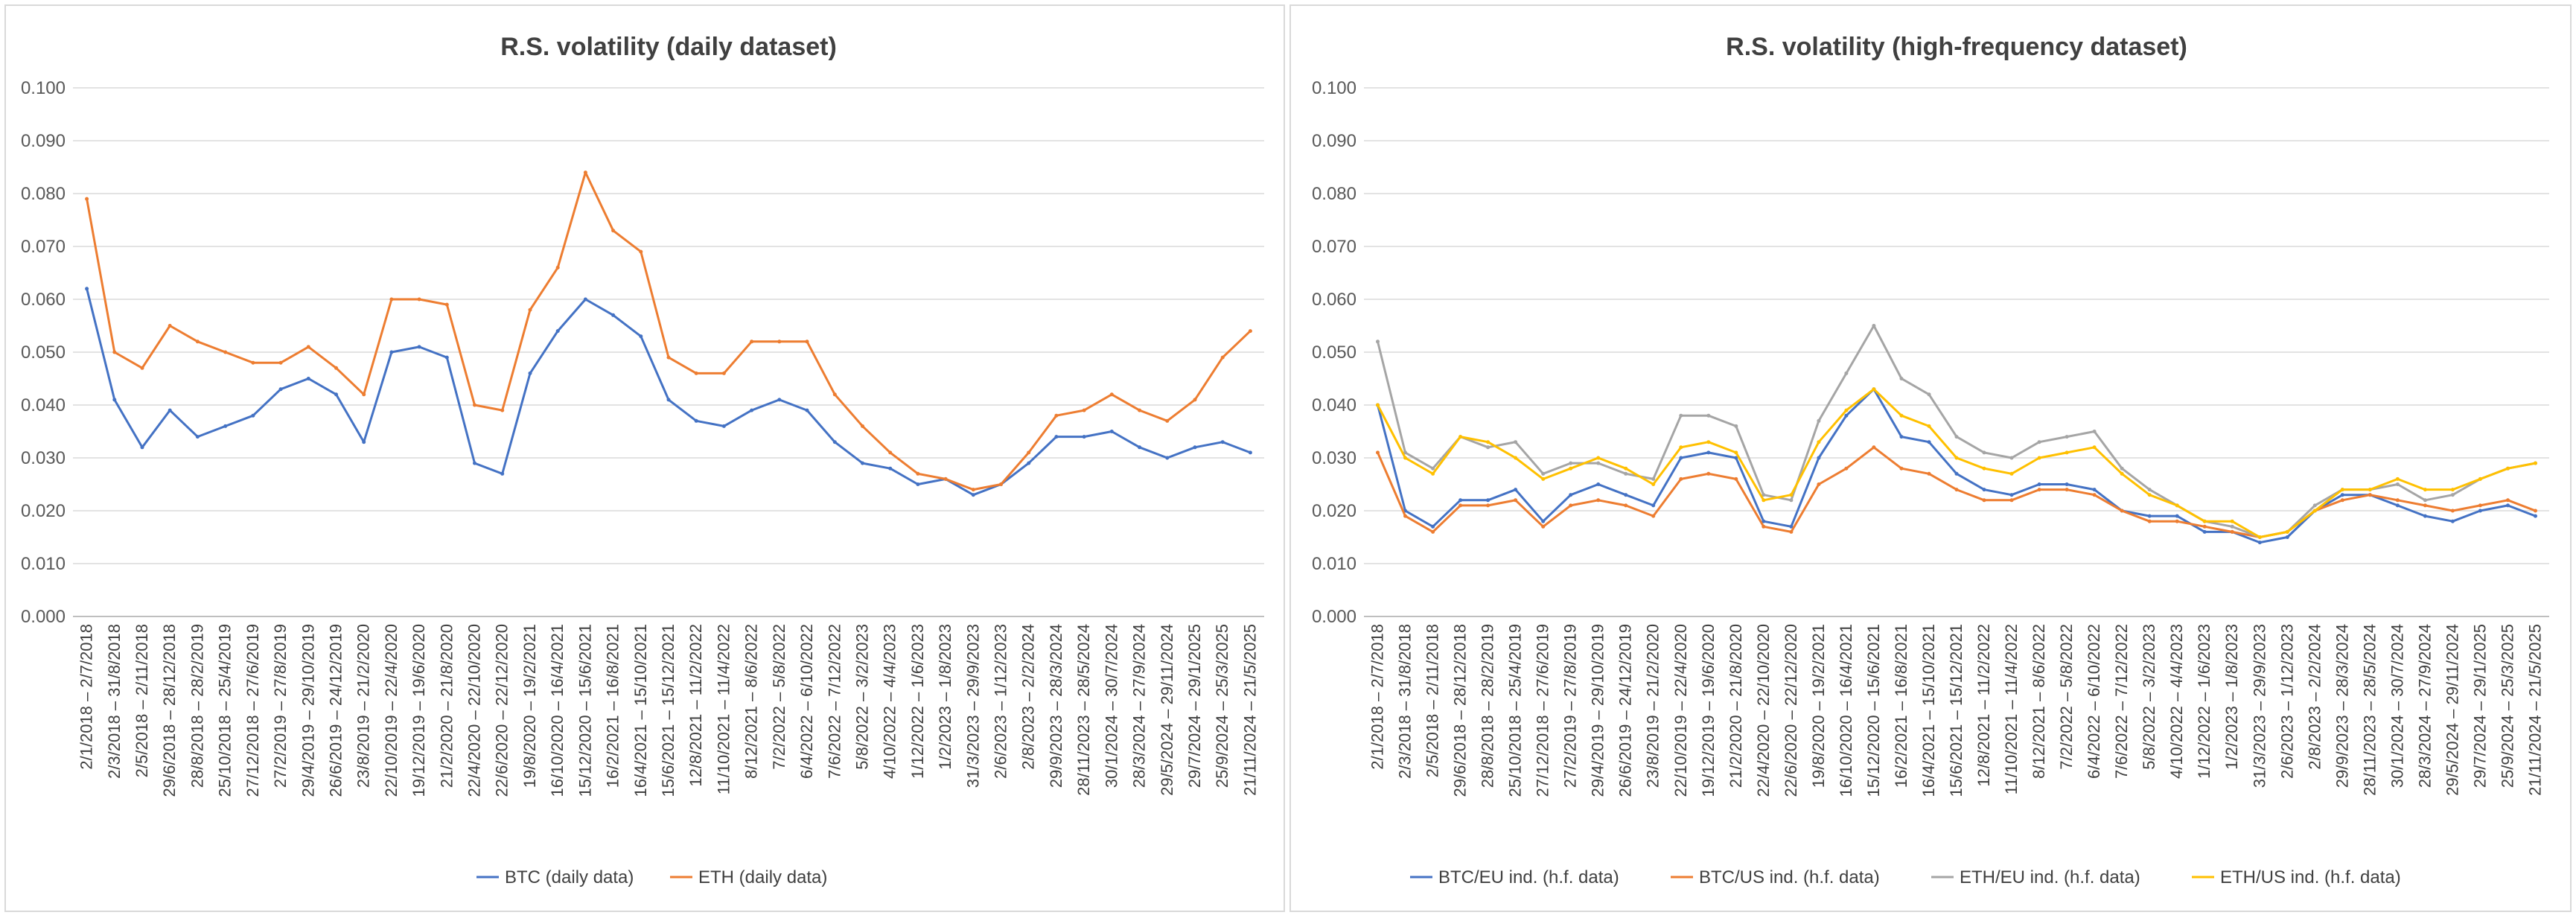  Describe the element at coordinates (43, 352) in the screenshot. I see `y-tick-label: 0.050` at that location.